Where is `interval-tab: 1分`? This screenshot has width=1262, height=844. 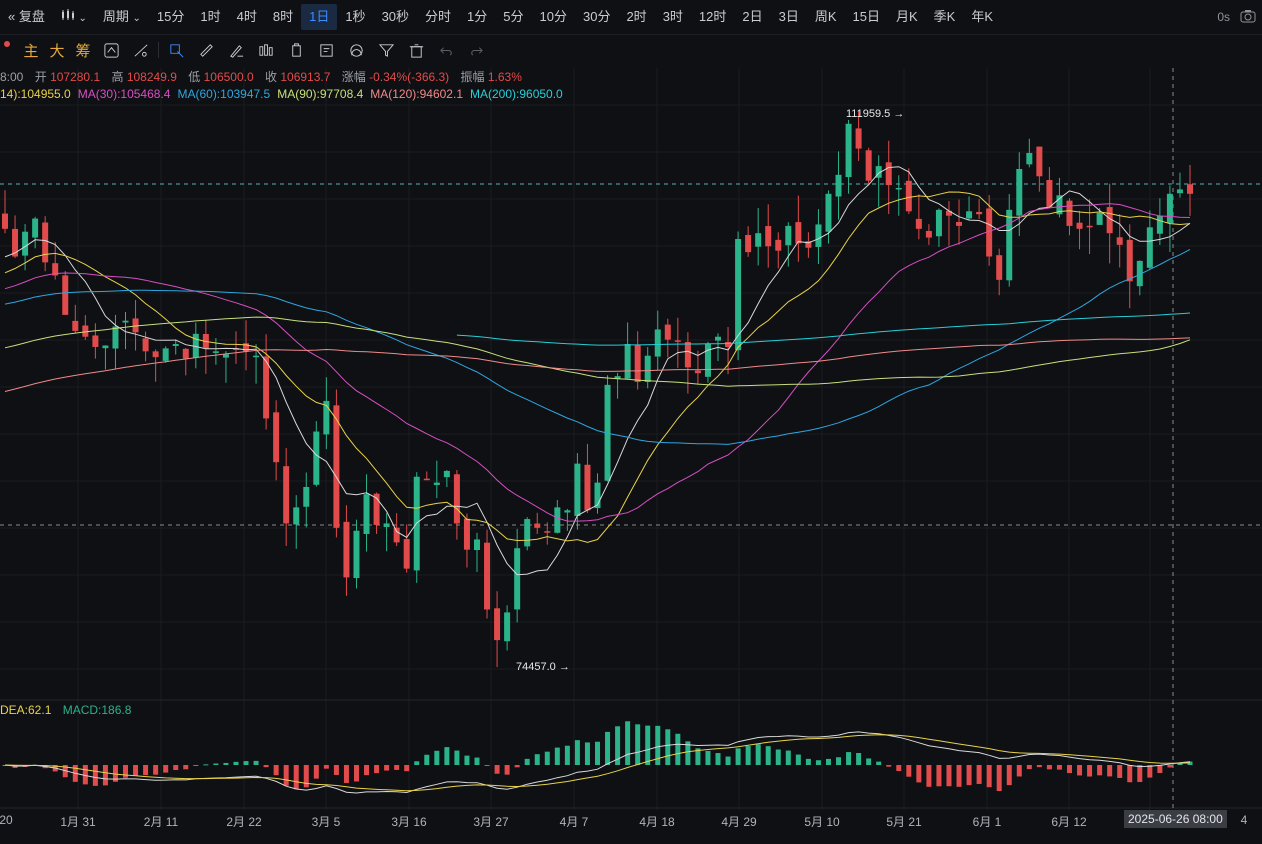 interval-tab: 1分 is located at coordinates (477, 16).